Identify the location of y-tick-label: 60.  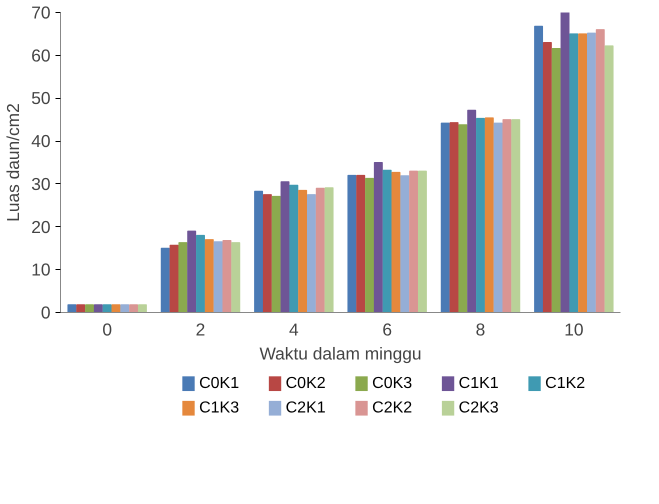
(41, 55).